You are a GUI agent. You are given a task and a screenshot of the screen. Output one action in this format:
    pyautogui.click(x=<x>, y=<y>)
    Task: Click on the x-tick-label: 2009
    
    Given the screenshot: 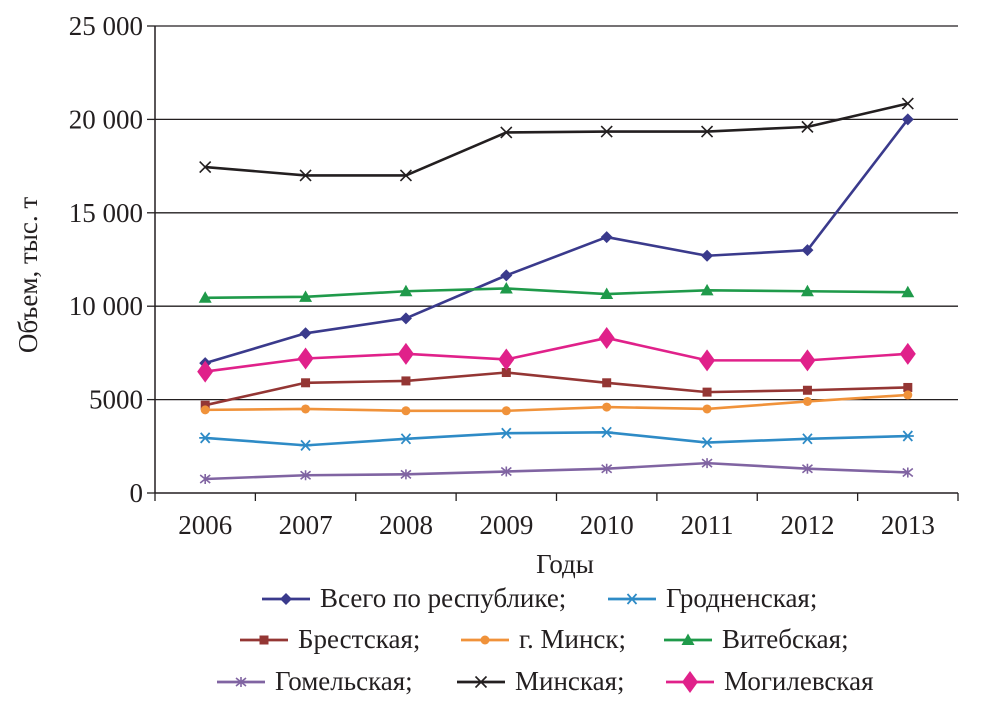 What is the action you would take?
    pyautogui.click(x=506, y=525)
    